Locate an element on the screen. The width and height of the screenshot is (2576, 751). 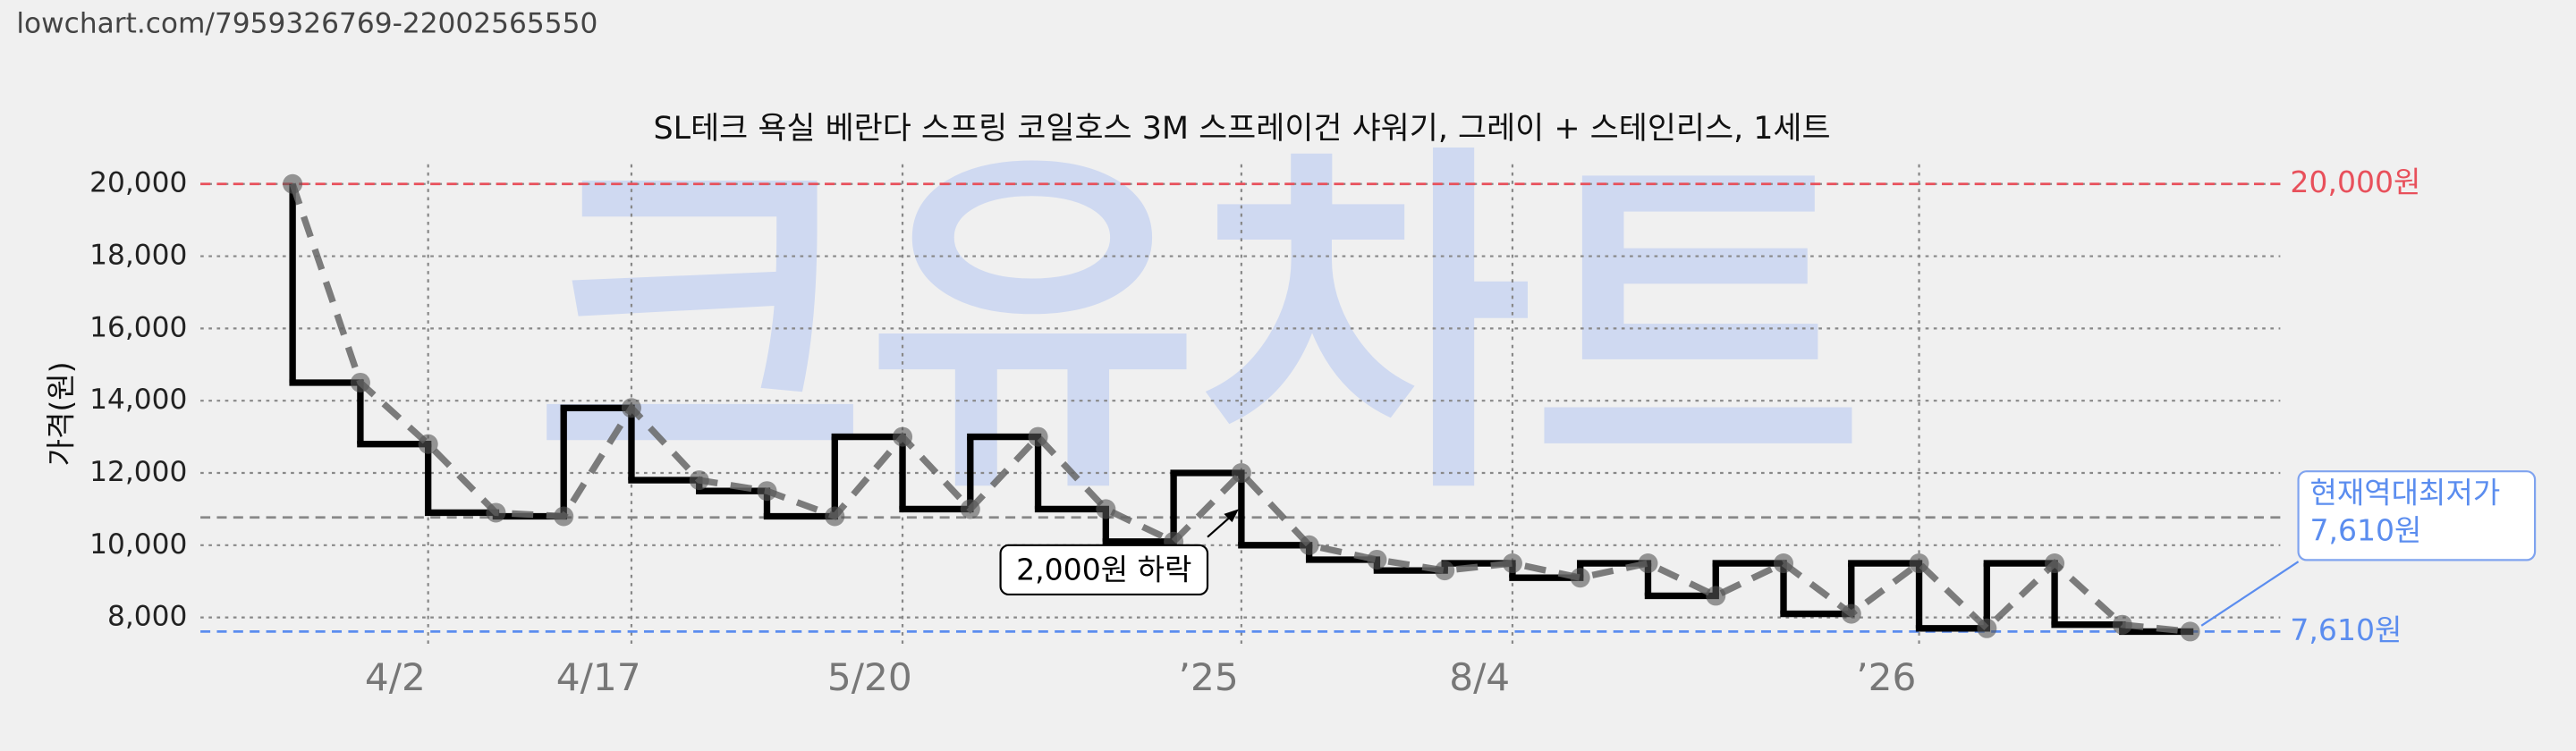
y-tick-label: 14,000 is located at coordinates (138, 400).